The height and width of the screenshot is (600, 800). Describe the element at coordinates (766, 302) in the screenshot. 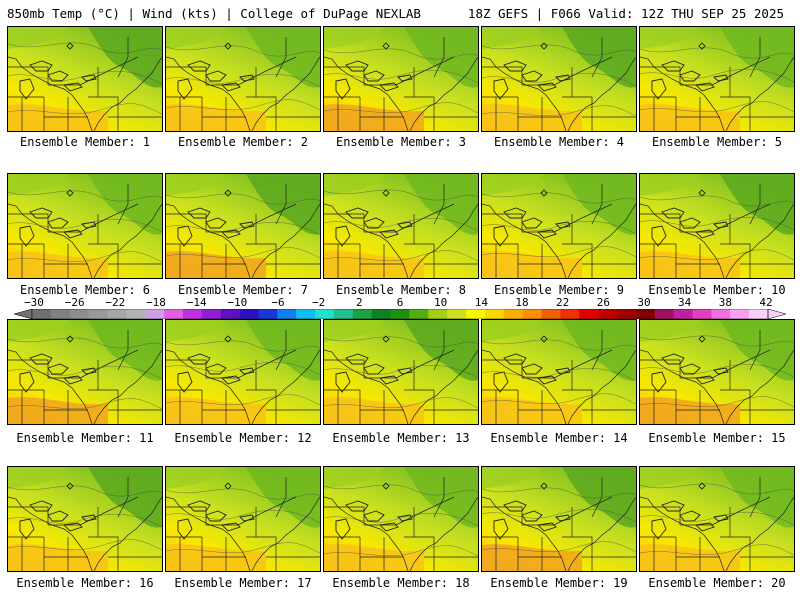

I see `colorbar-tick-label: 42` at that location.